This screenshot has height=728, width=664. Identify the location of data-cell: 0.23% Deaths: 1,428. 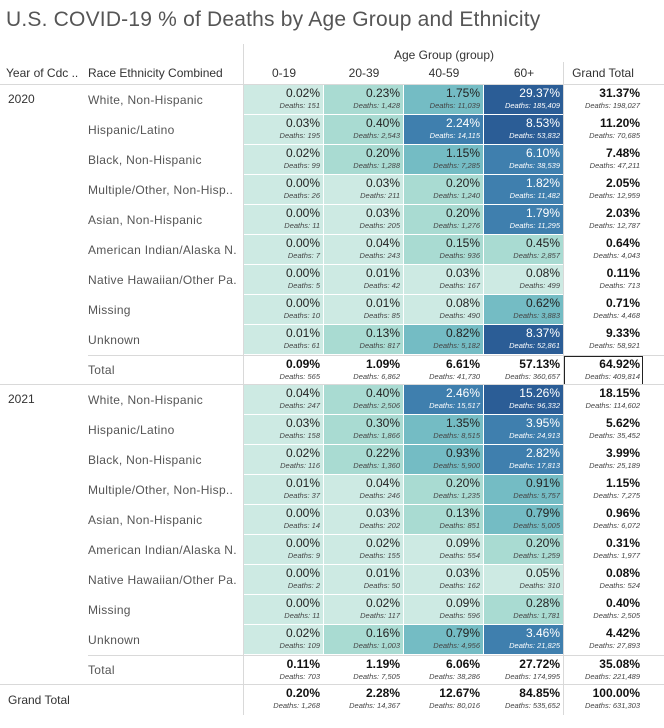
(363, 99).